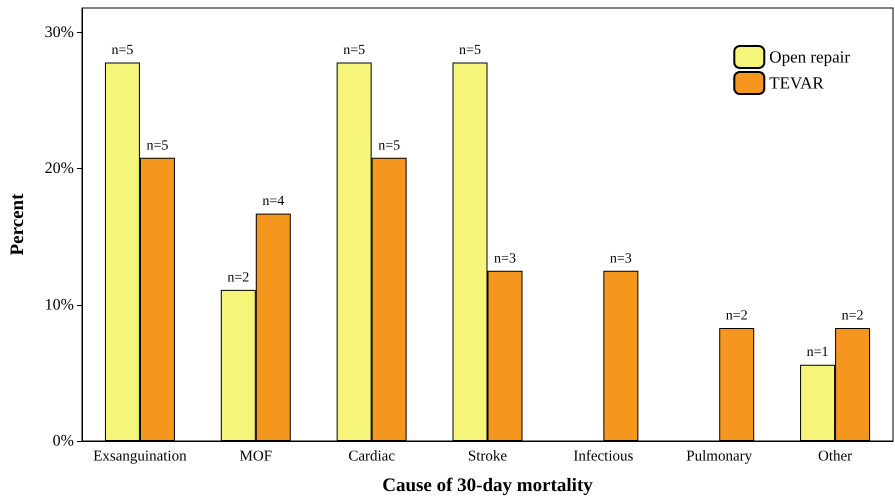  Describe the element at coordinates (817, 352) in the screenshot. I see `annotation: n=1` at that location.